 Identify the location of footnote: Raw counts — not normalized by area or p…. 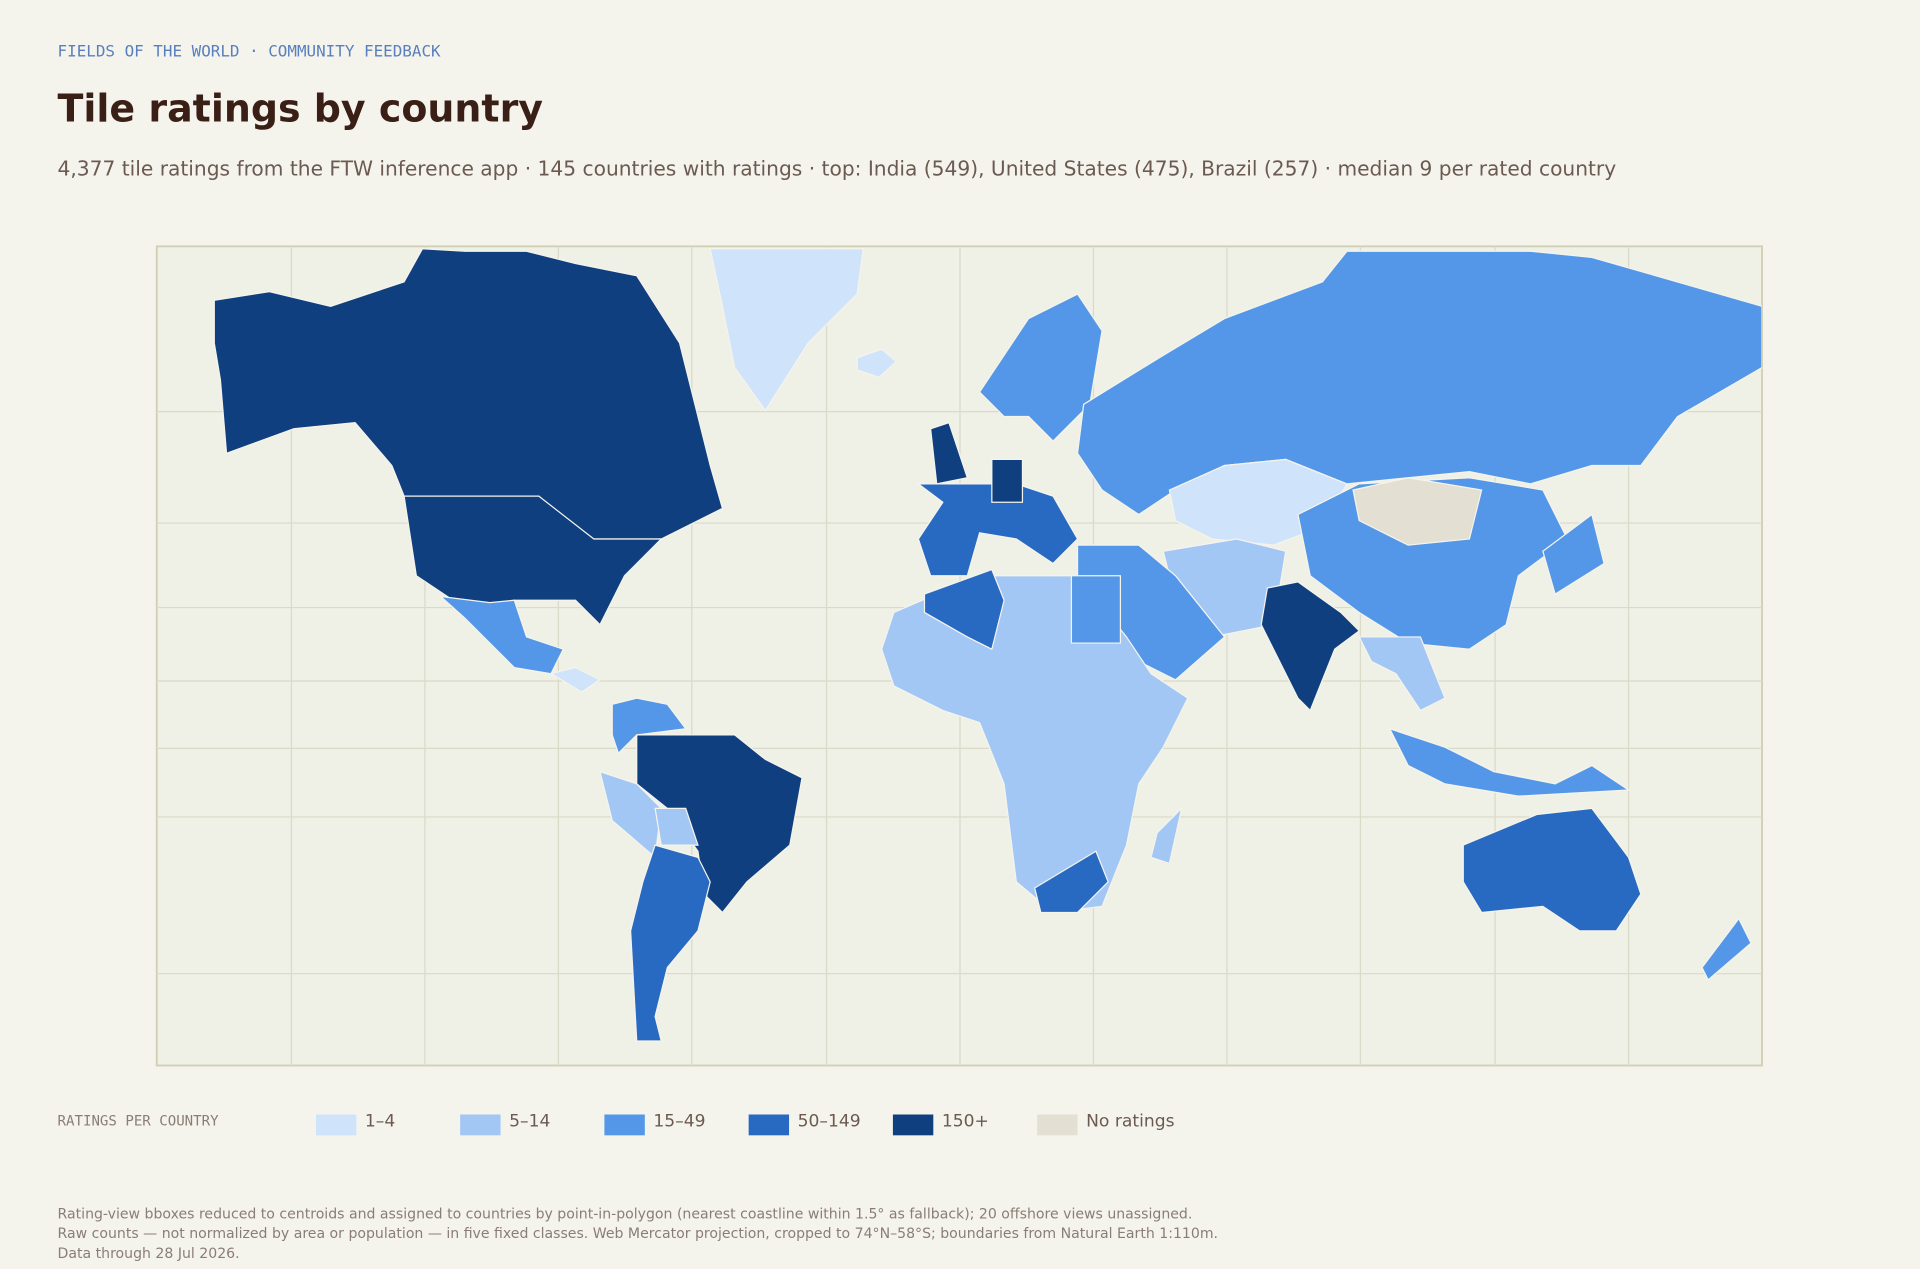
(638, 1234).